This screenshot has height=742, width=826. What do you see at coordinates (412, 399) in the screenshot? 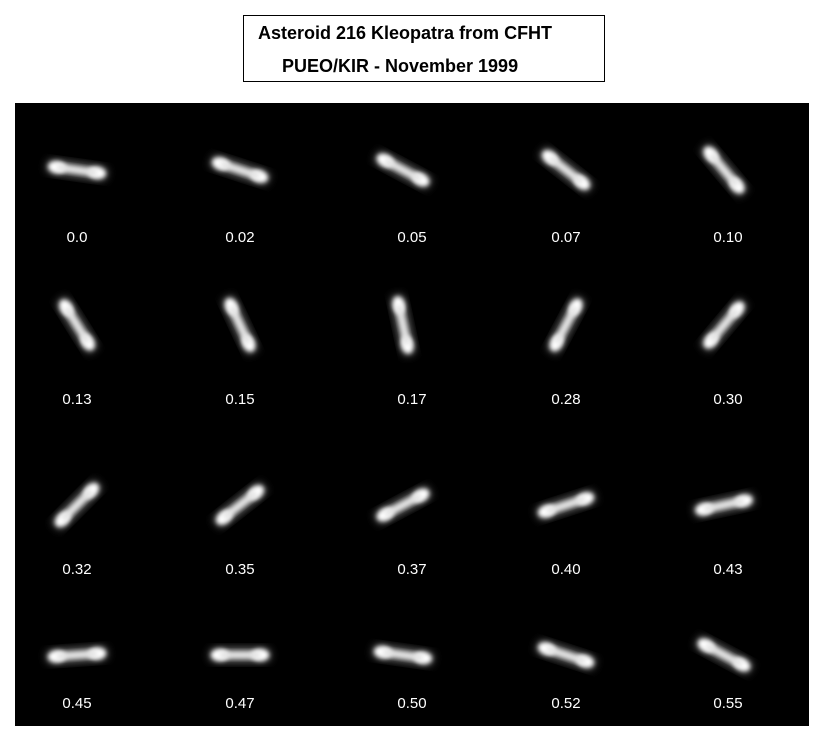
I see `phase-label: 0.17` at bounding box center [412, 399].